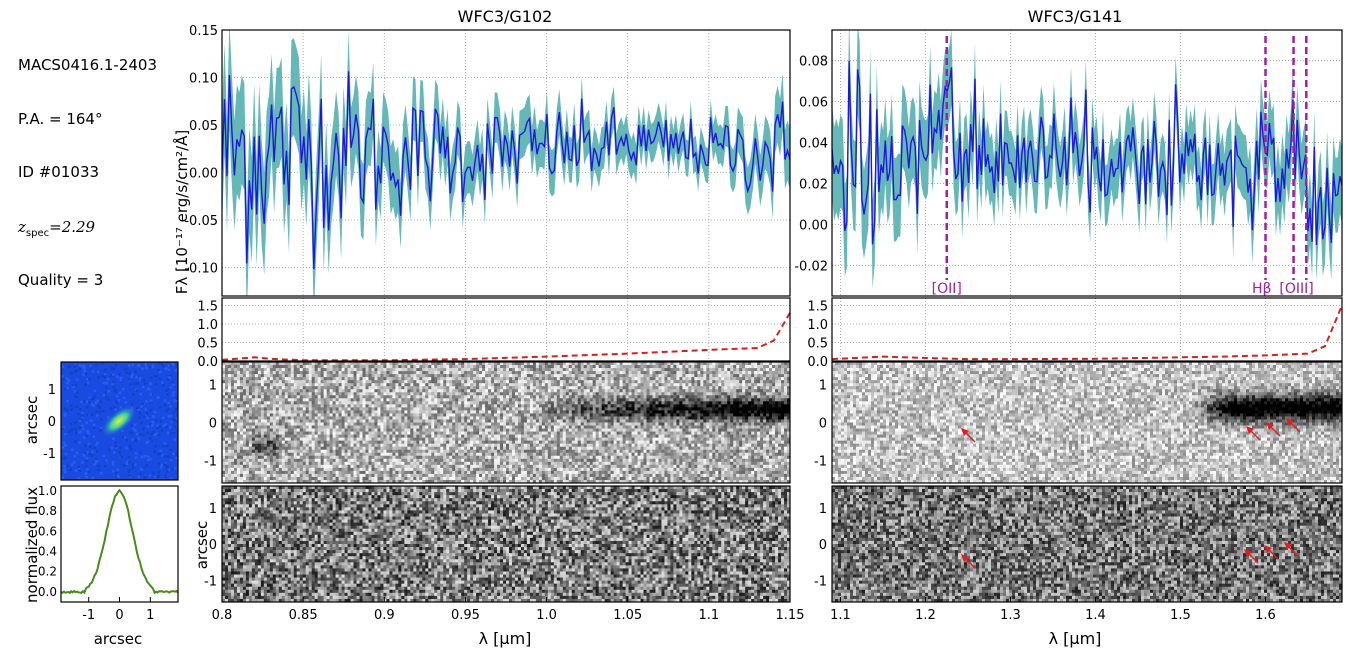 The height and width of the screenshot is (655, 1350). Describe the element at coordinates (1074, 334) in the screenshot. I see `g141-contamination-panel: 0.00.51.01.5` at that location.